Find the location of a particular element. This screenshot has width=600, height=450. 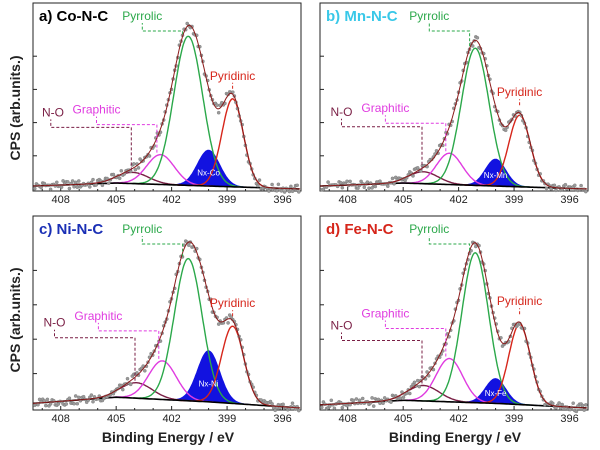

x-tick-label: 399 is located at coordinates (514, 419).